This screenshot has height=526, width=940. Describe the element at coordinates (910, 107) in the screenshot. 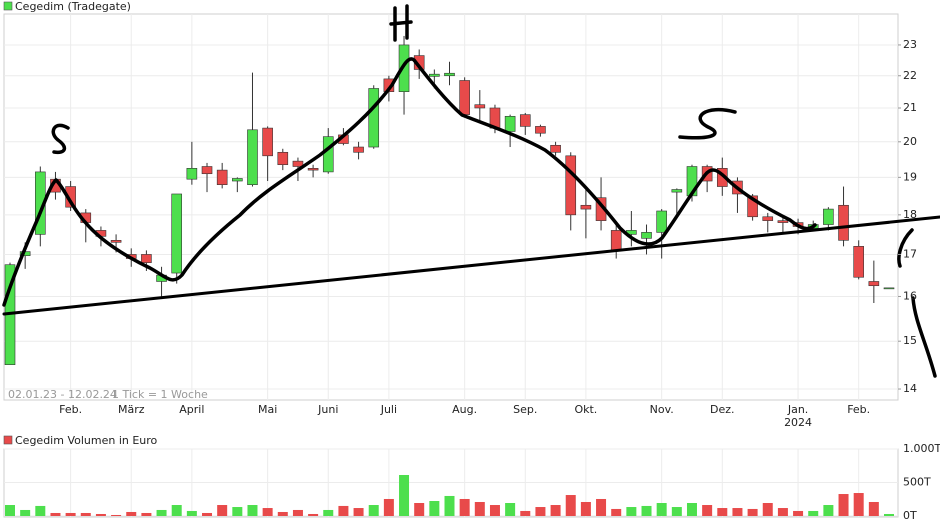

I see `y-tick-label: 21` at that location.